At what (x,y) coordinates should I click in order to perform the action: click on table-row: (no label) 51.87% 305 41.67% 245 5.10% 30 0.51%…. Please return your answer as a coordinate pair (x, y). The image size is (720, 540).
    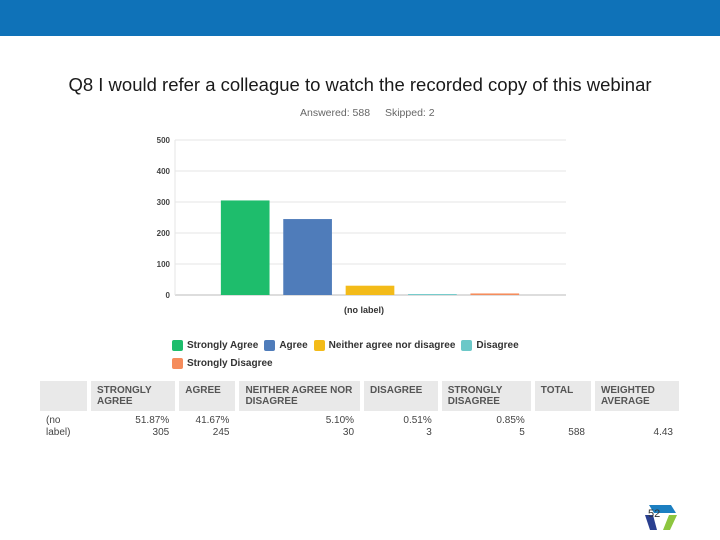
    Looking at the image, I should click on (359, 427).